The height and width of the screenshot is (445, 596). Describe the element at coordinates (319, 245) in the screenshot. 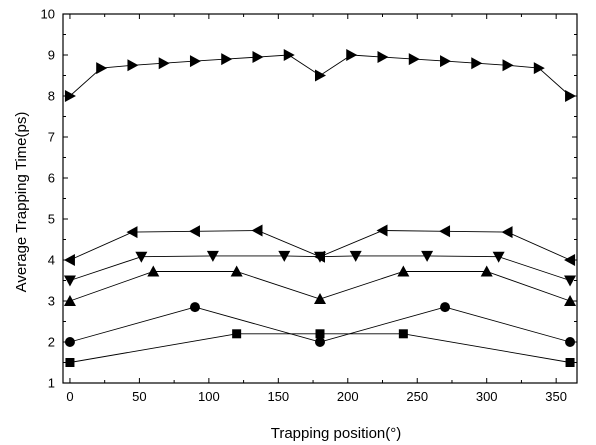

I see `series-triangle-left` at that location.